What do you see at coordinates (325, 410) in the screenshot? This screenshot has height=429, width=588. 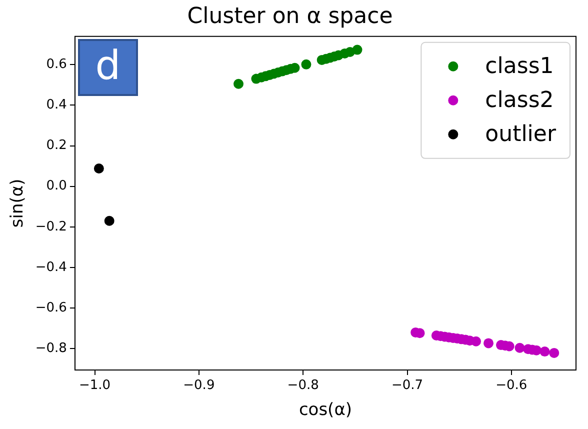 I see `x-axis-title: cos(α)` at bounding box center [325, 410].